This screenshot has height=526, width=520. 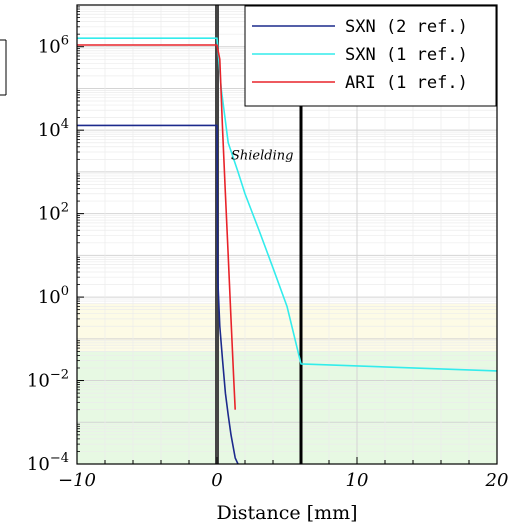 I want to click on x-tick-label: 20, so click(x=497, y=480).